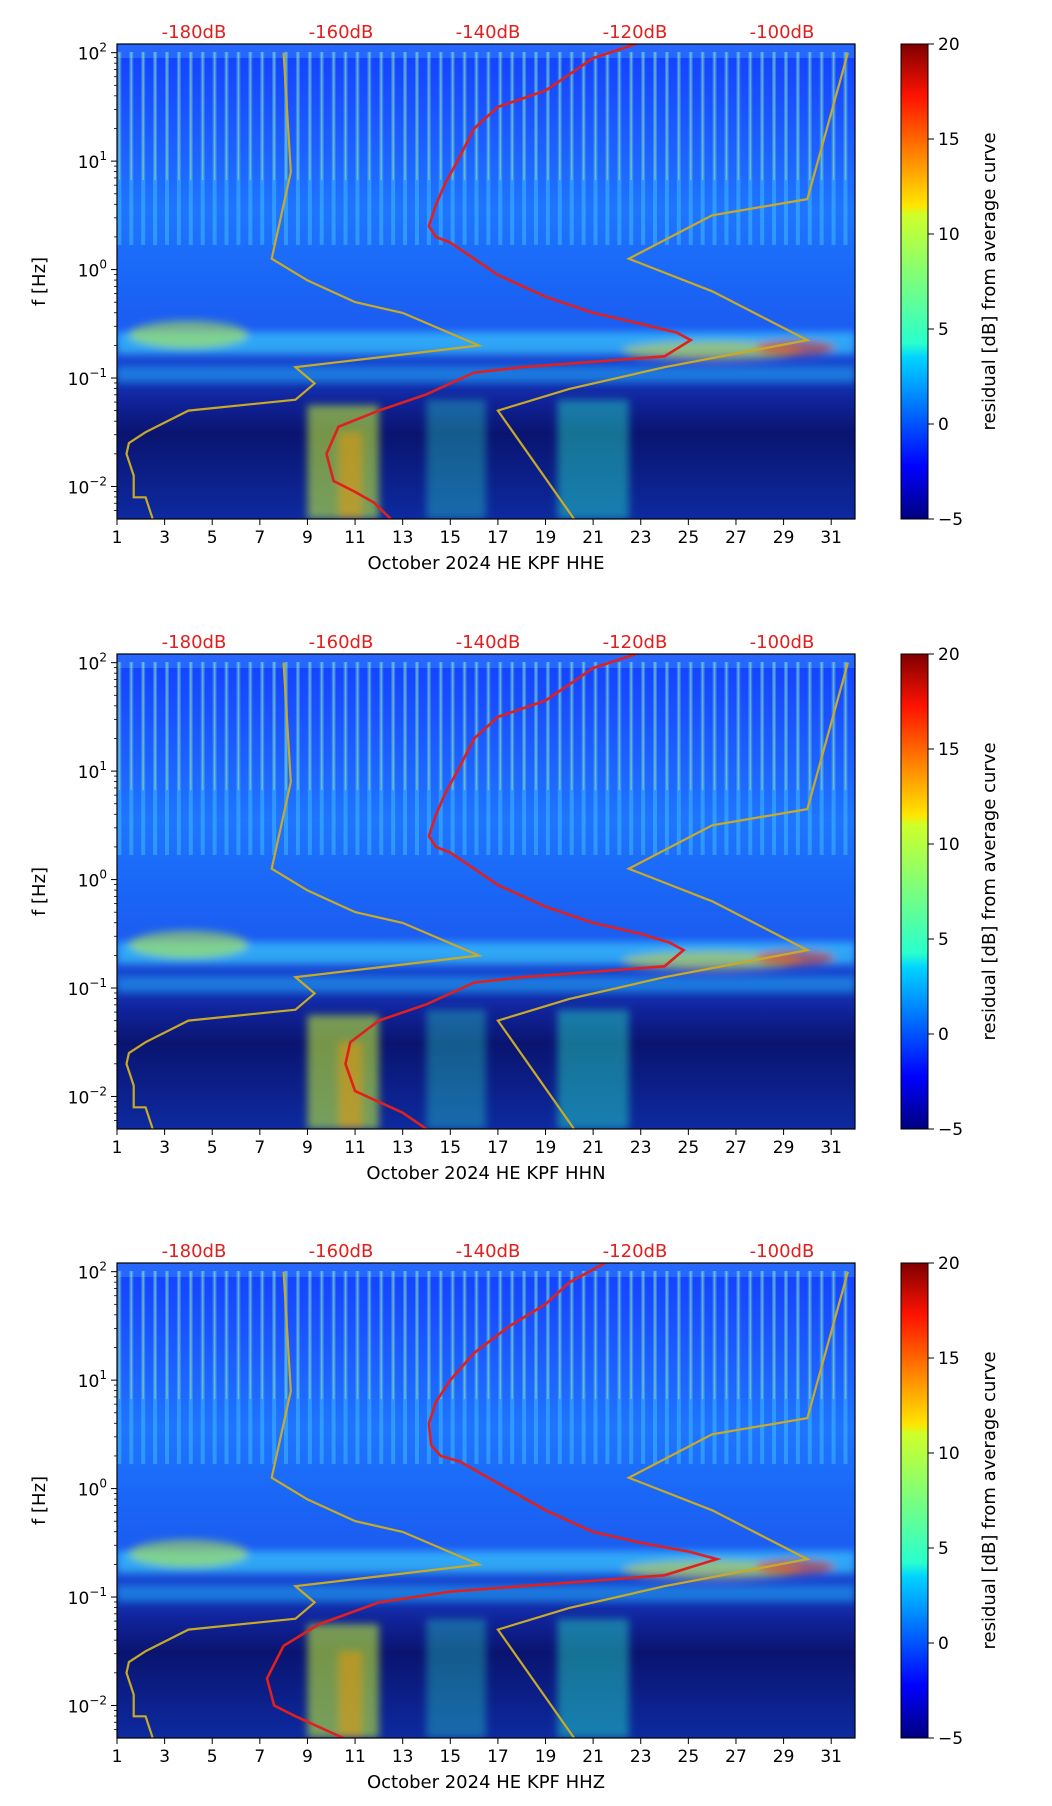 This screenshot has width=1052, height=1806. What do you see at coordinates (486, 1782) in the screenshot?
I see `x-axis-label: October 2024 HE KPF HHZ` at bounding box center [486, 1782].